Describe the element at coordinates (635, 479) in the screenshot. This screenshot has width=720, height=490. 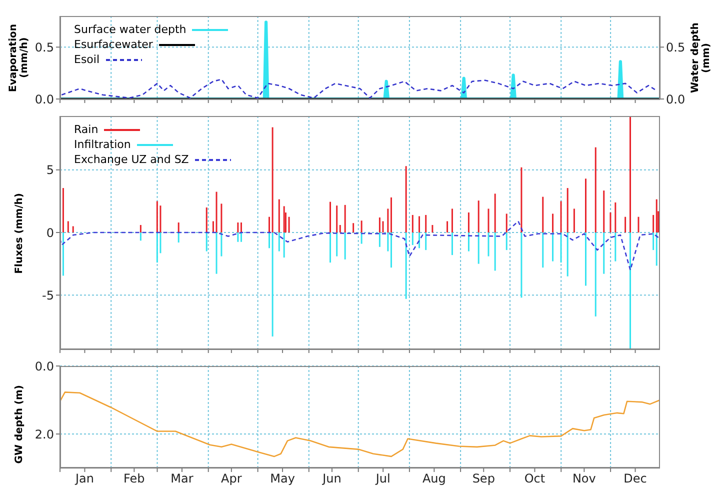
I see `x-tick-label: Dec` at that location.